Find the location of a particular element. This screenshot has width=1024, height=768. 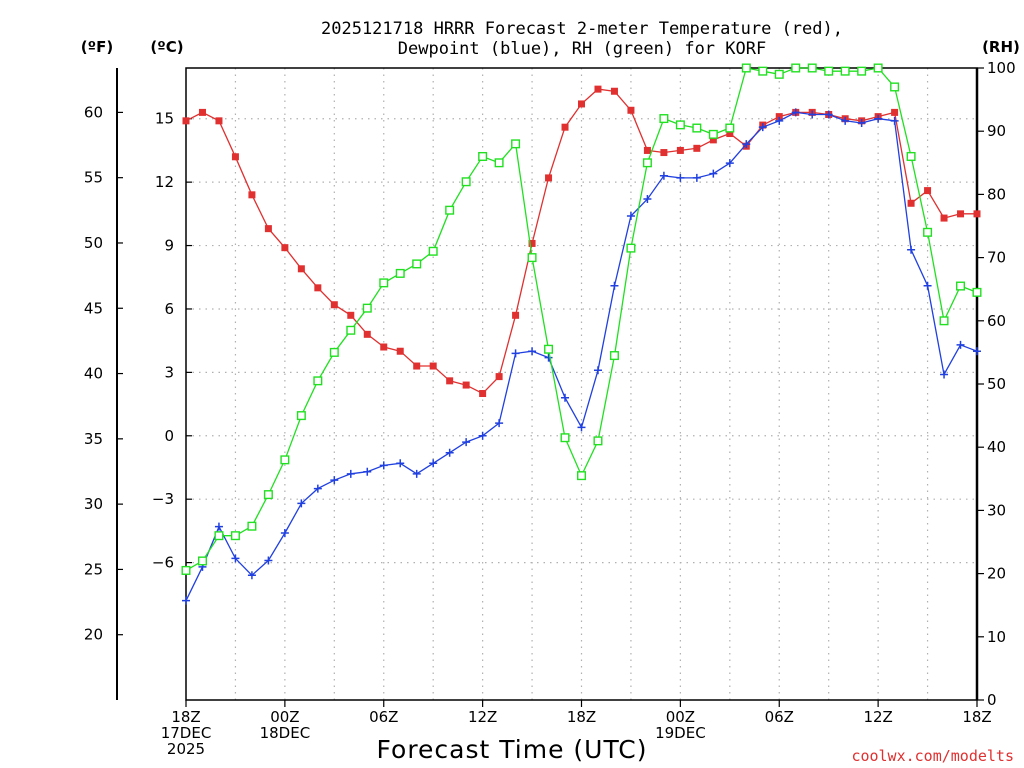

fahrenheit-tick-label: 25 is located at coordinates (93, 569).